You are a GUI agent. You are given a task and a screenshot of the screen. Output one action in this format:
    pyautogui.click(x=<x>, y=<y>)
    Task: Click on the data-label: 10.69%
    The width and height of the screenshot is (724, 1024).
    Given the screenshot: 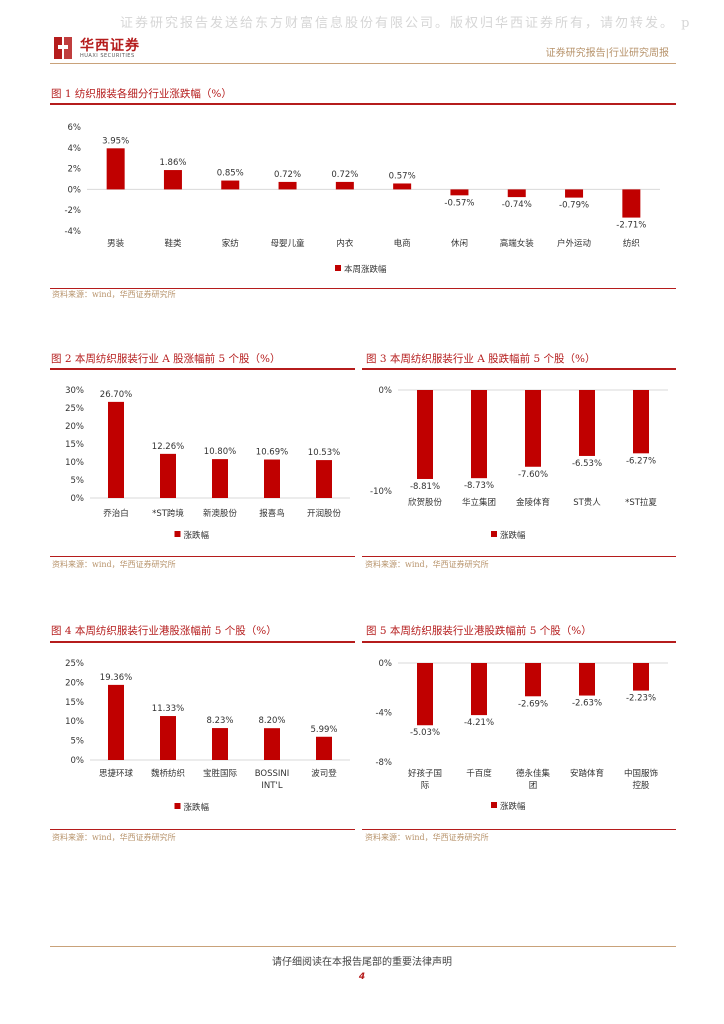 What is the action you would take?
    pyautogui.click(x=272, y=453)
    